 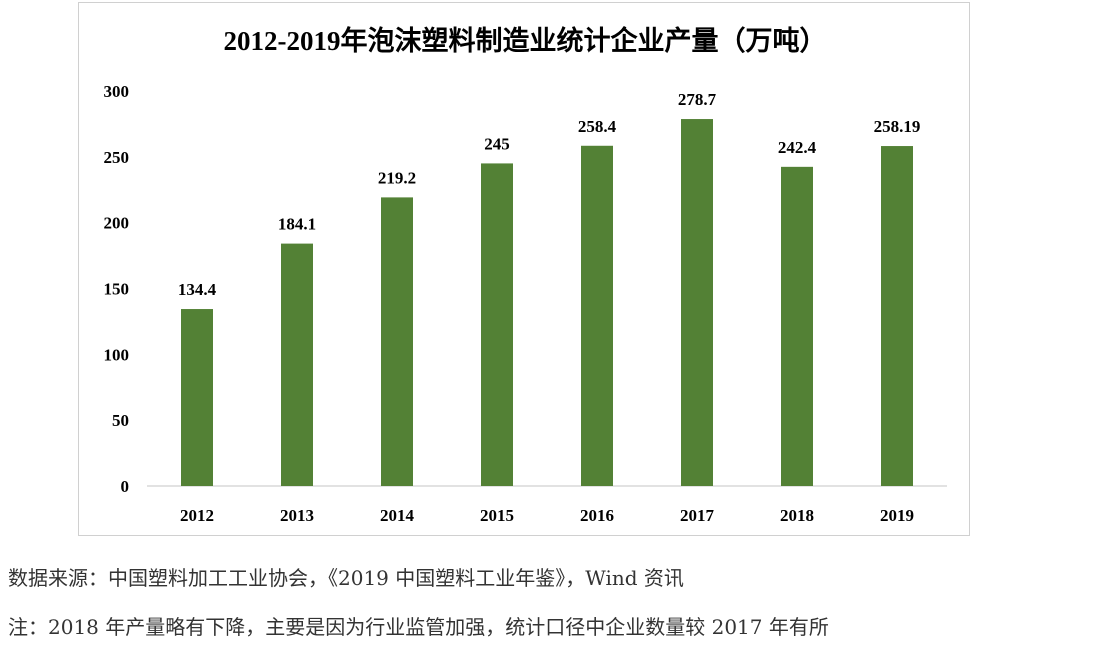 I want to click on data-label-2015: 245, so click(x=497, y=143).